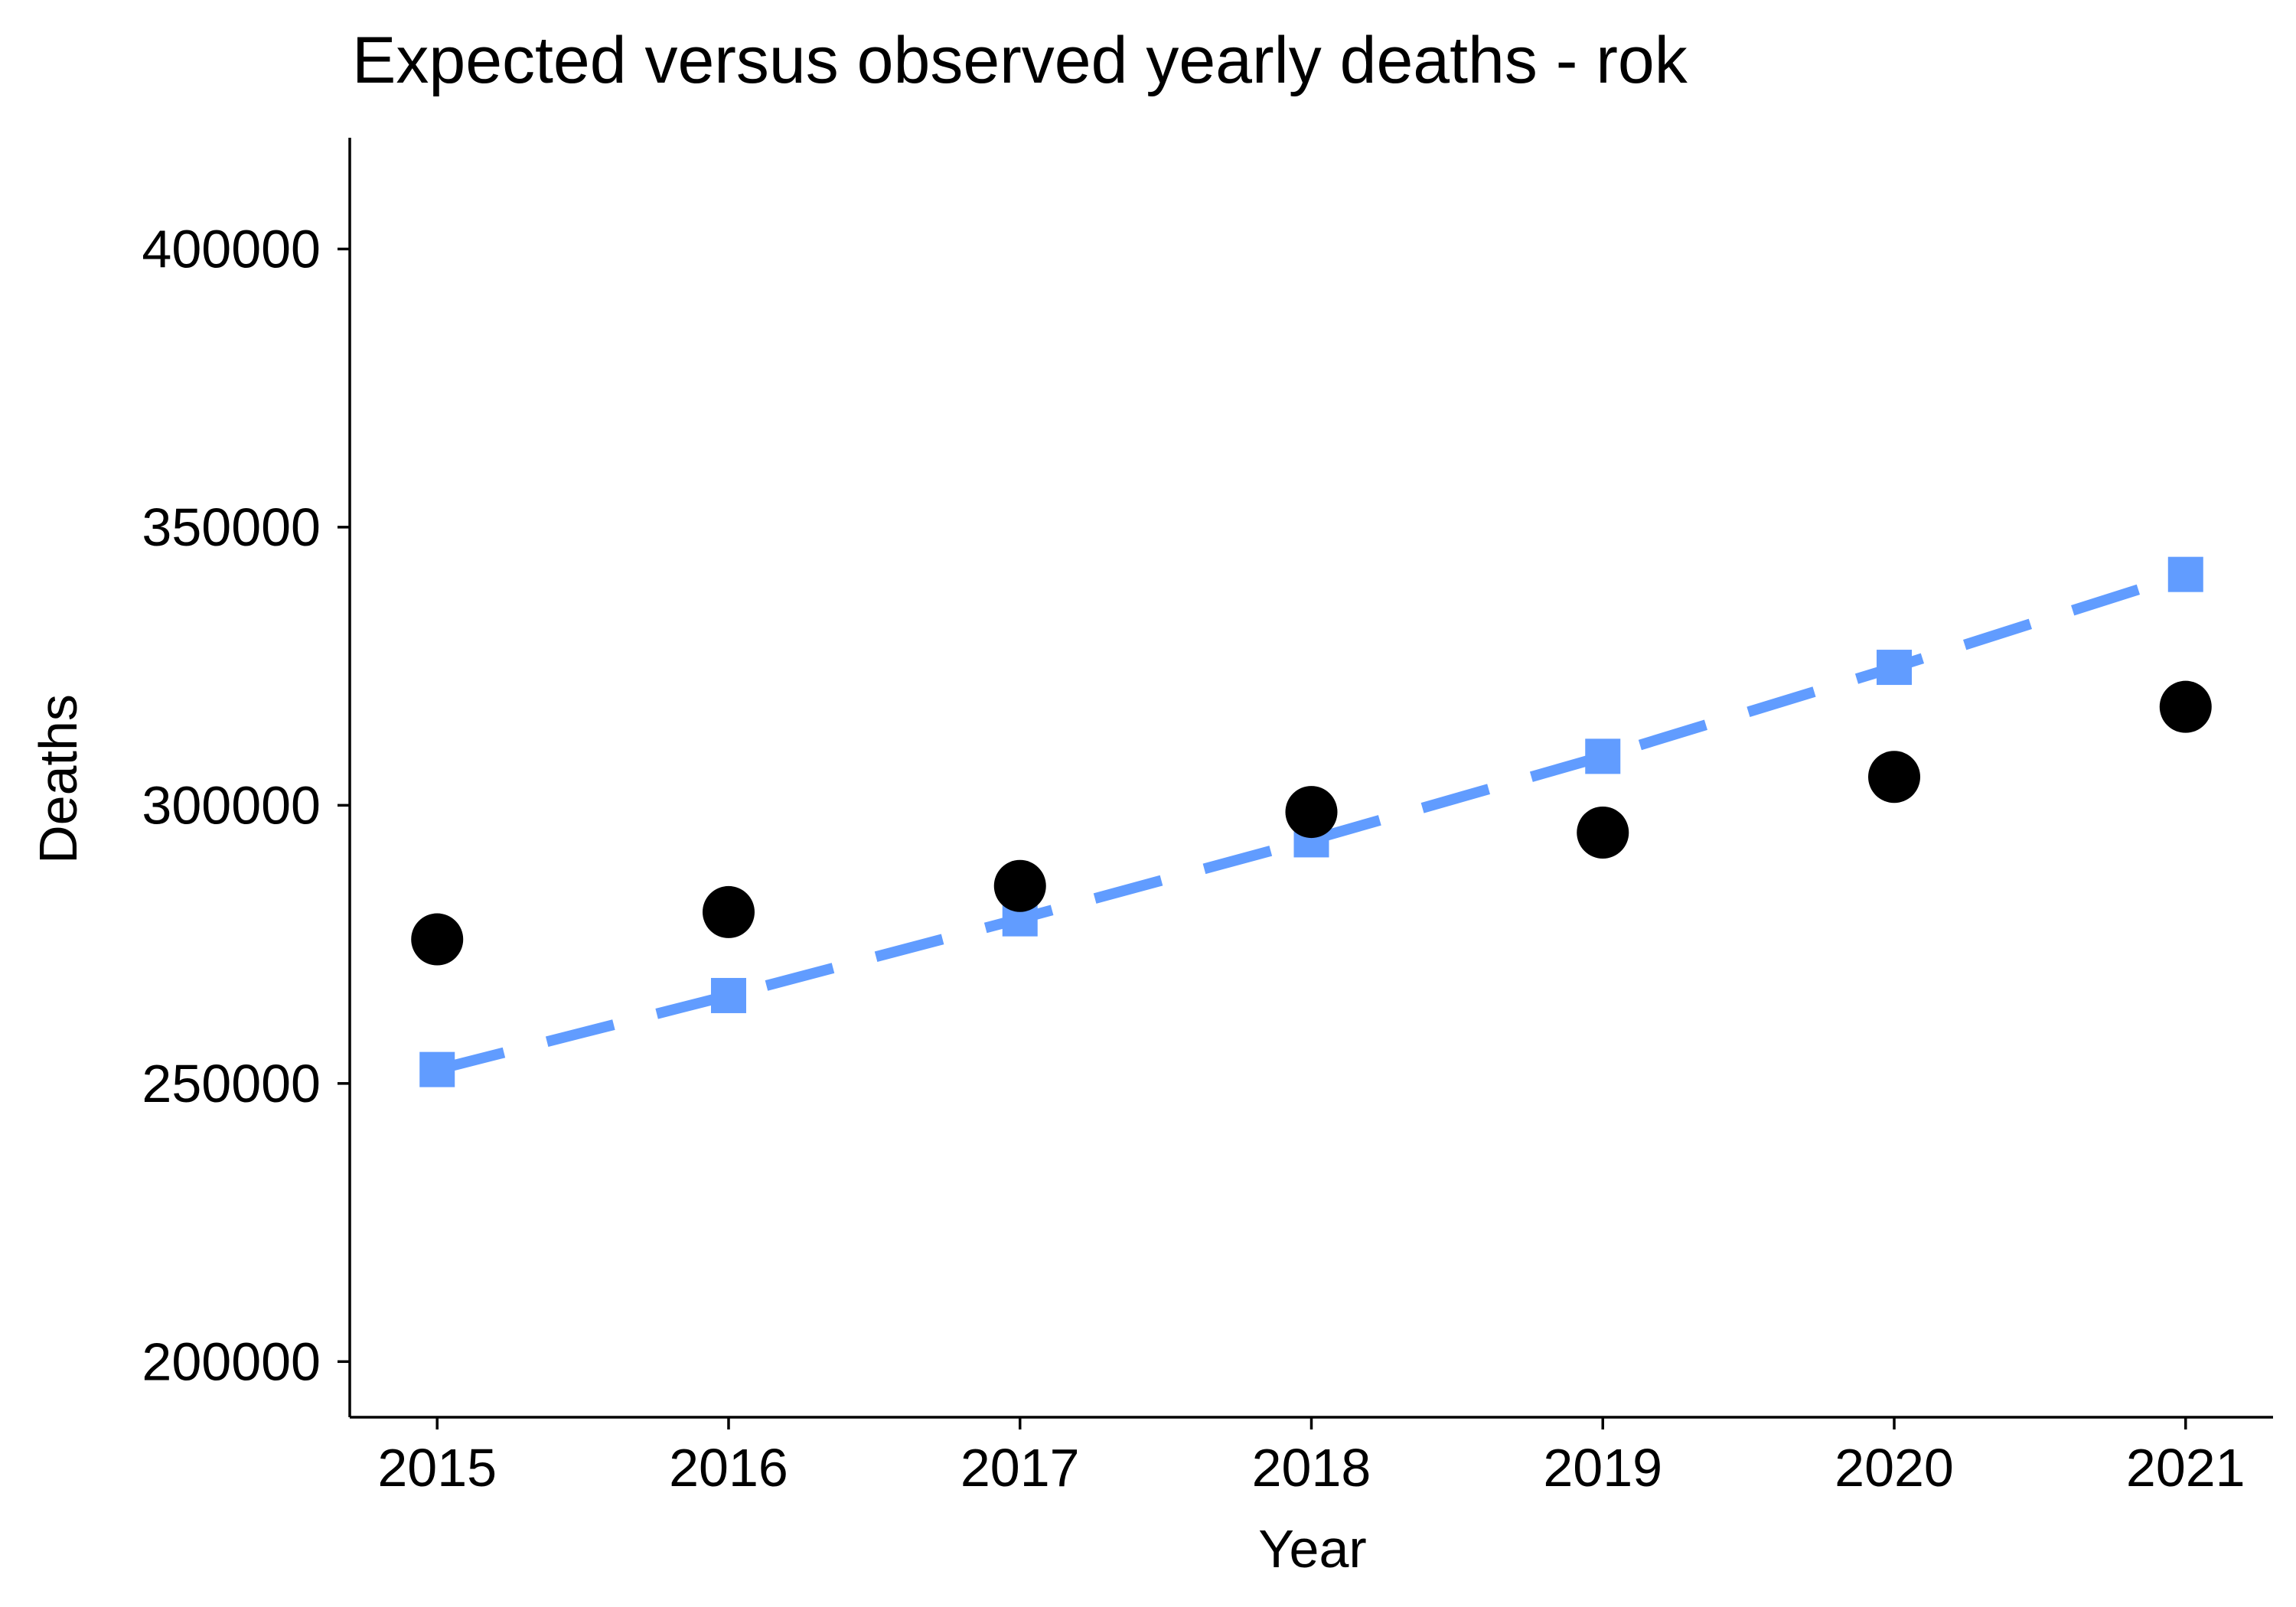 This screenshot has width=2296, height=1607. Describe the element at coordinates (1602, 1468) in the screenshot. I see `x-tick-label: 2019` at that location.